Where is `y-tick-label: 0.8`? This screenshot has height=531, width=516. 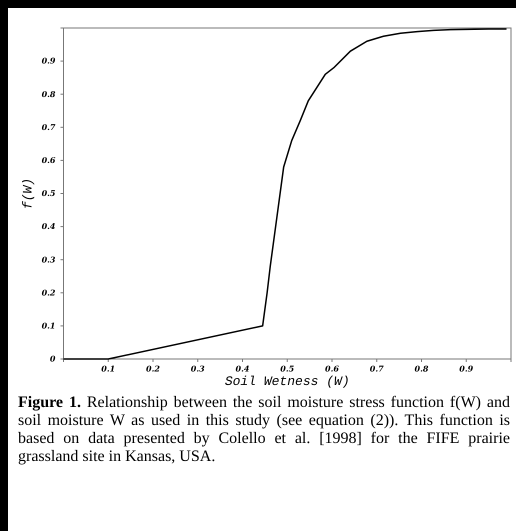
y-tick-label: 0.8 is located at coordinates (49, 93).